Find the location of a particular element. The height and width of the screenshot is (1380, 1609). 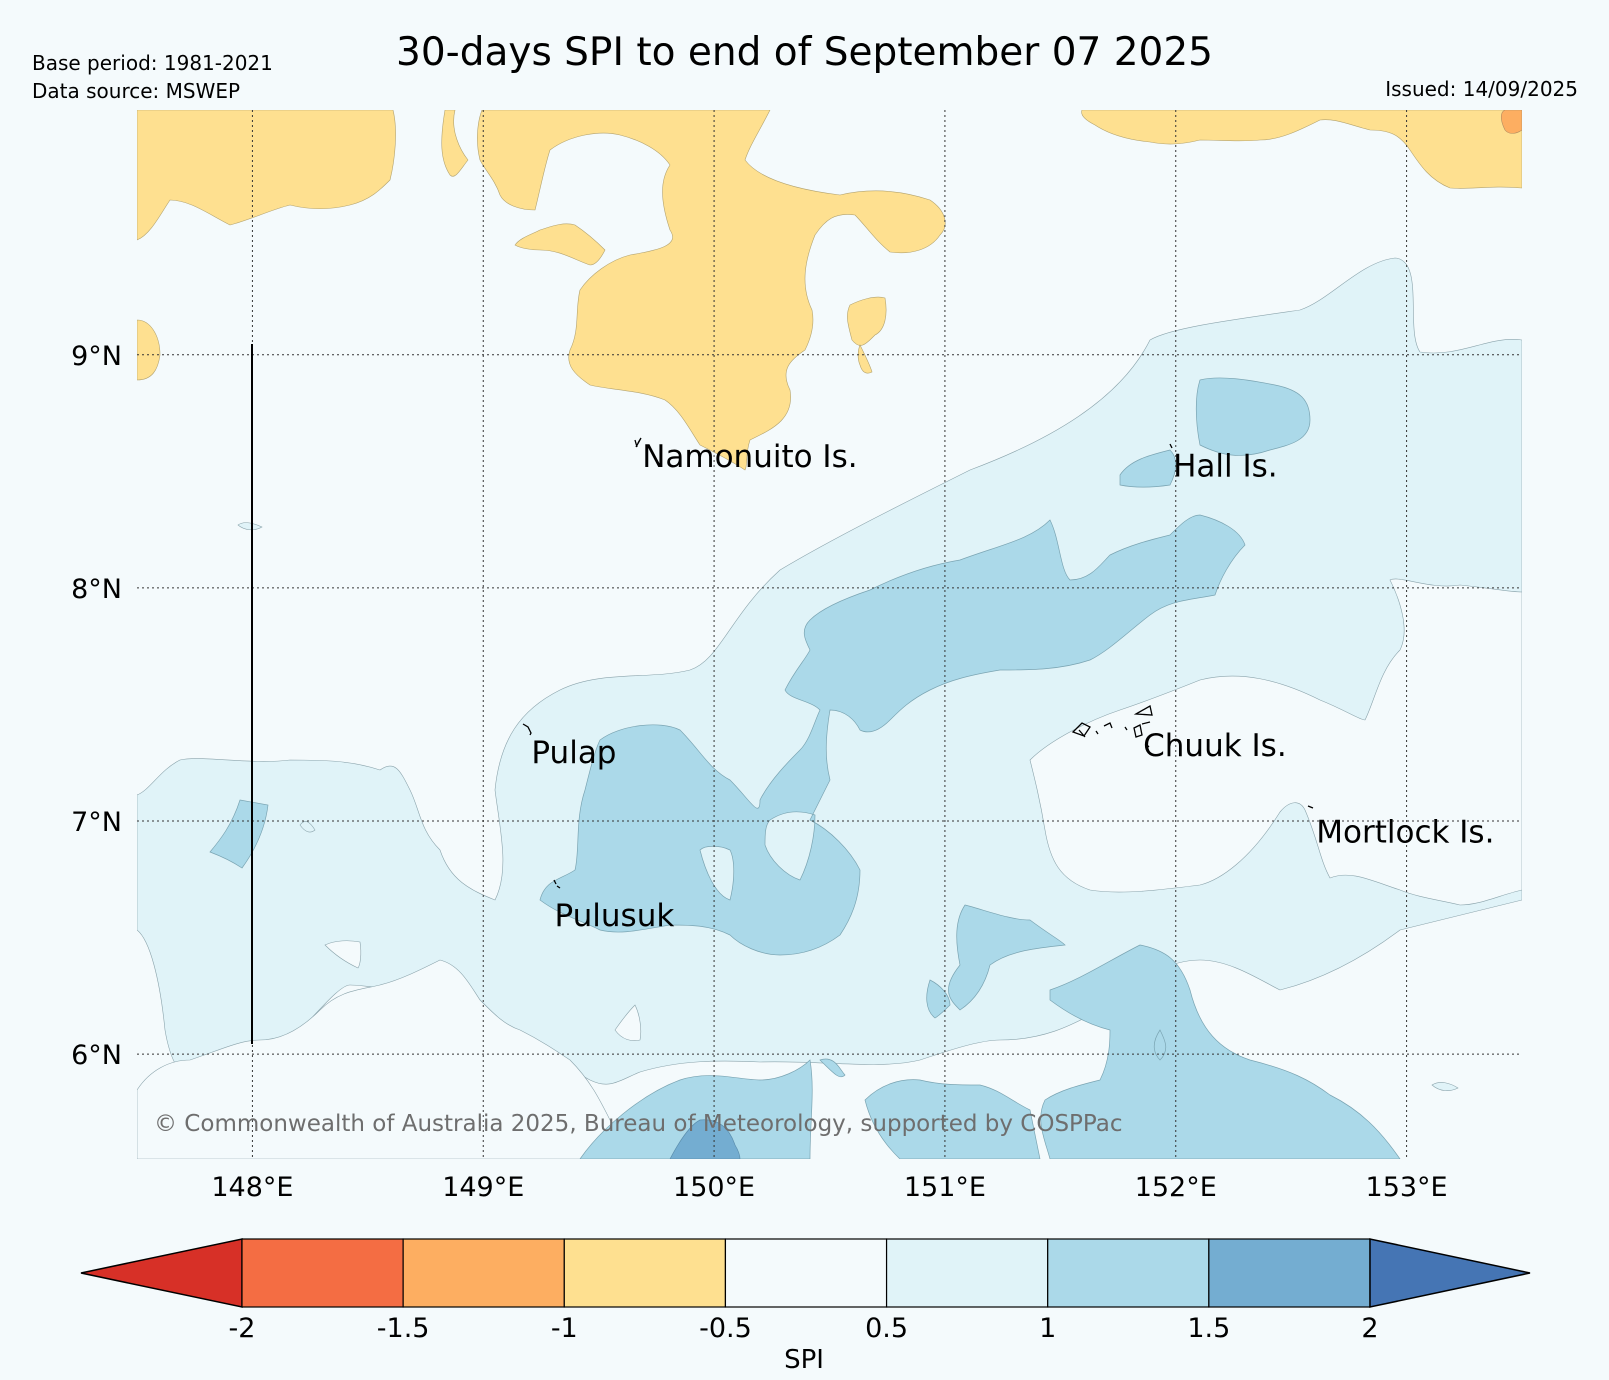

spi-region-1-1.5-central is located at coordinates (892, 735).